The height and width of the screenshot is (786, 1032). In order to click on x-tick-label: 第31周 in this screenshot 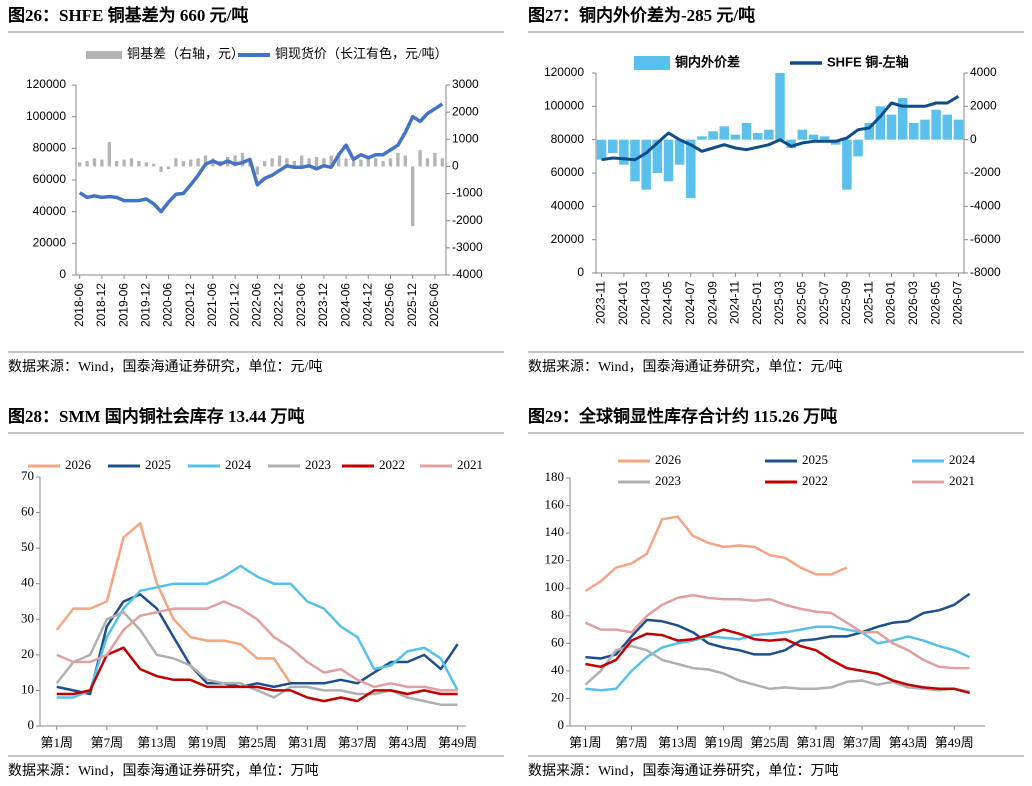, I will do `click(307, 742)`.